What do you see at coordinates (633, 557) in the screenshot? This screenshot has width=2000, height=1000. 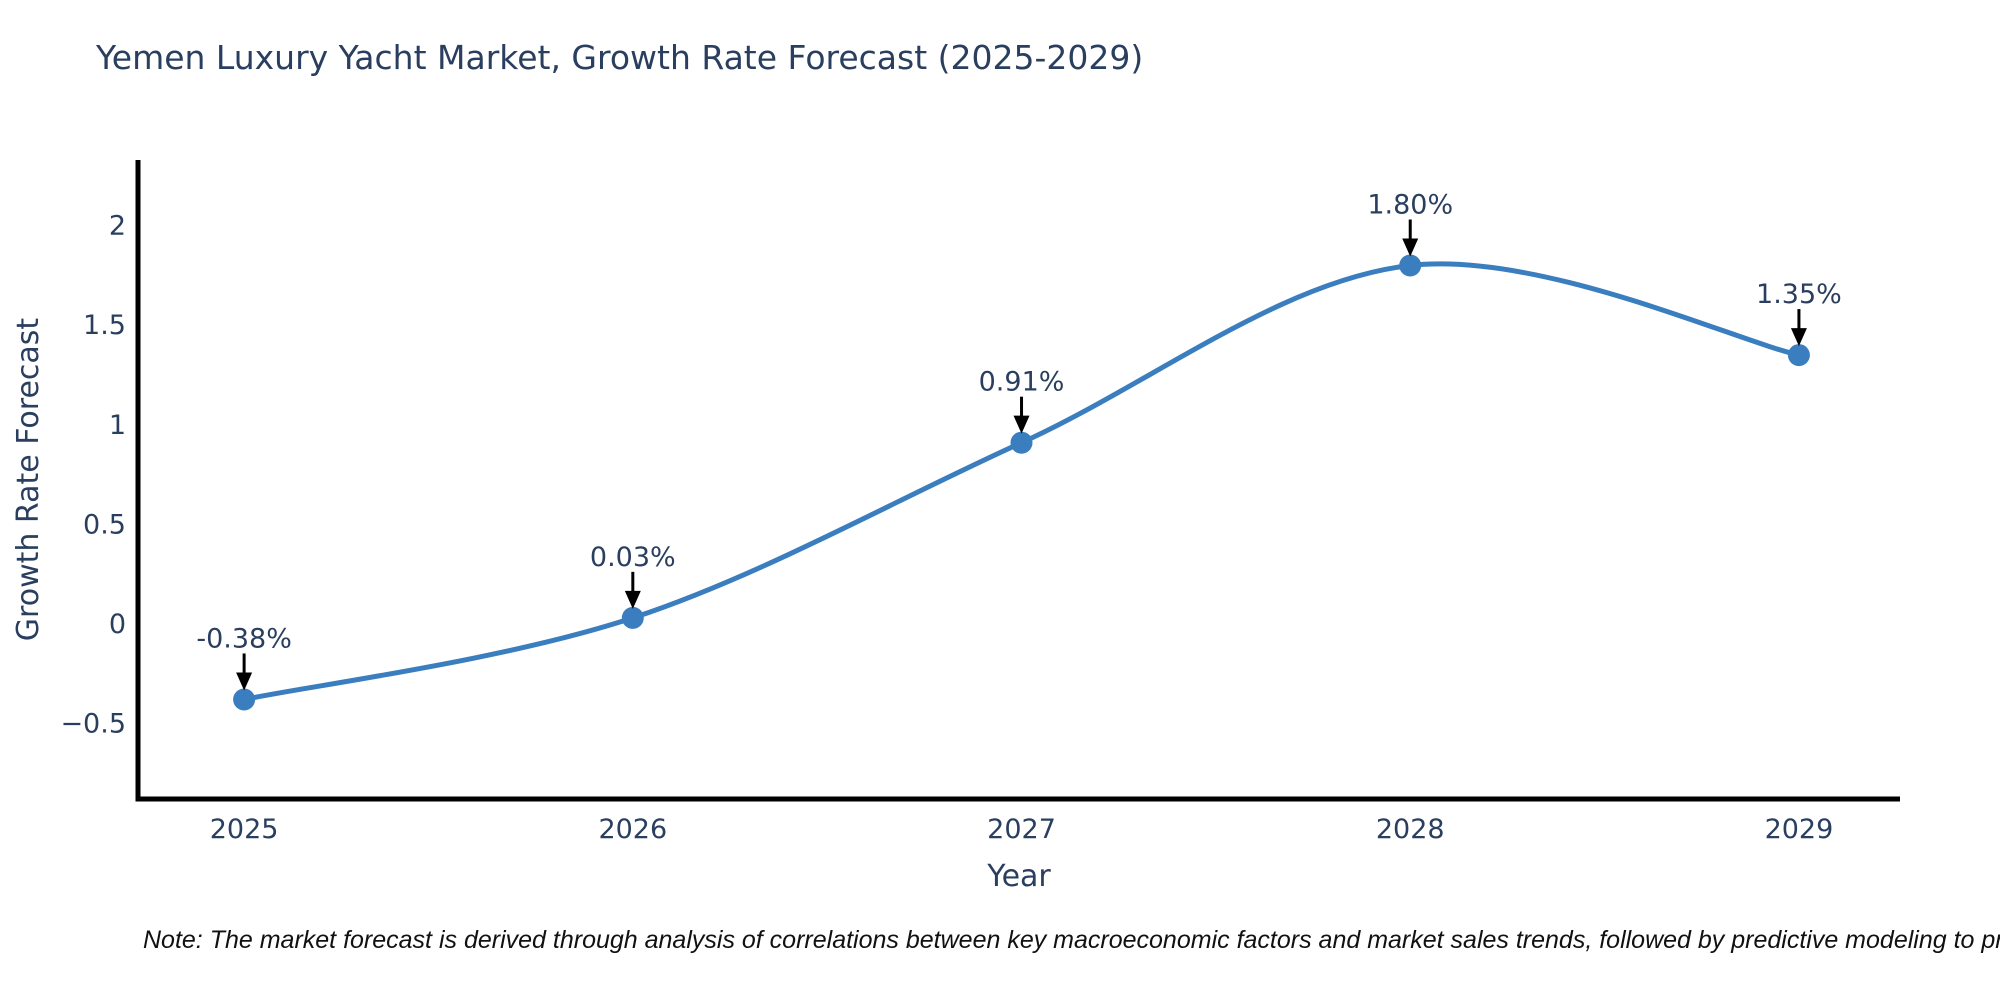 I see `annotation-label: 0.03%` at bounding box center [633, 557].